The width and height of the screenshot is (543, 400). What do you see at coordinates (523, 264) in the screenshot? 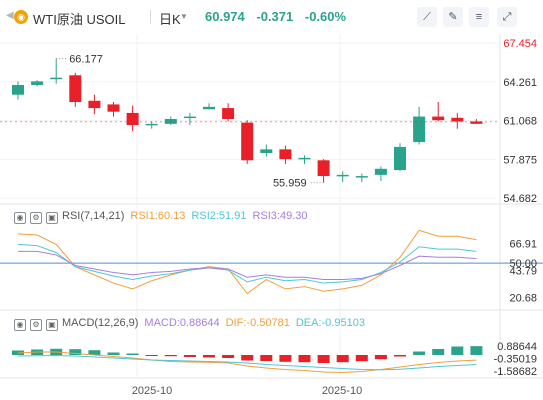
I see `rsi-tick-label: 50.00` at bounding box center [523, 264].